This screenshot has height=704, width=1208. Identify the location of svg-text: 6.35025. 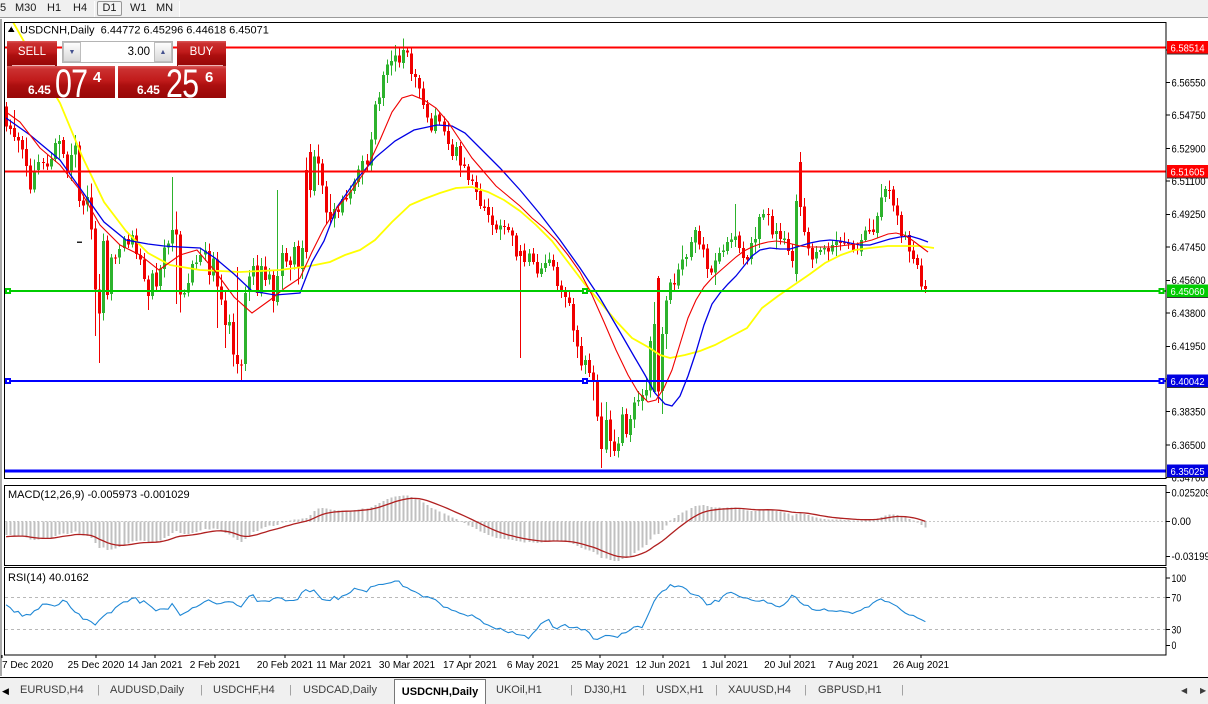
(1188, 472).